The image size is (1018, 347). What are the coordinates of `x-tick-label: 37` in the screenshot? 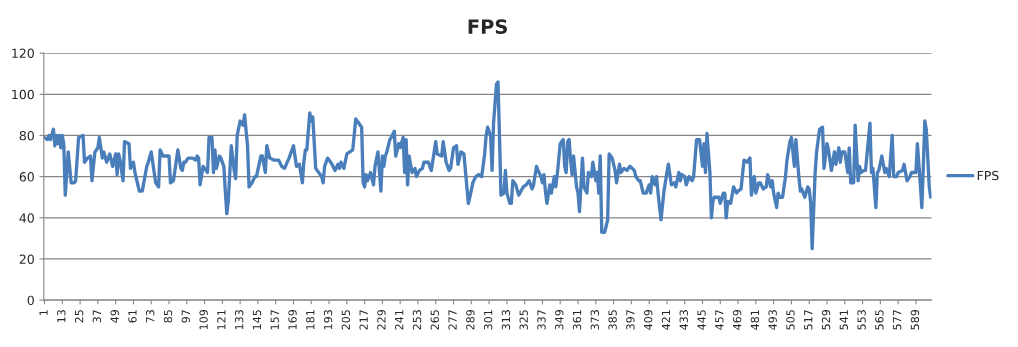 It's located at (97, 316).